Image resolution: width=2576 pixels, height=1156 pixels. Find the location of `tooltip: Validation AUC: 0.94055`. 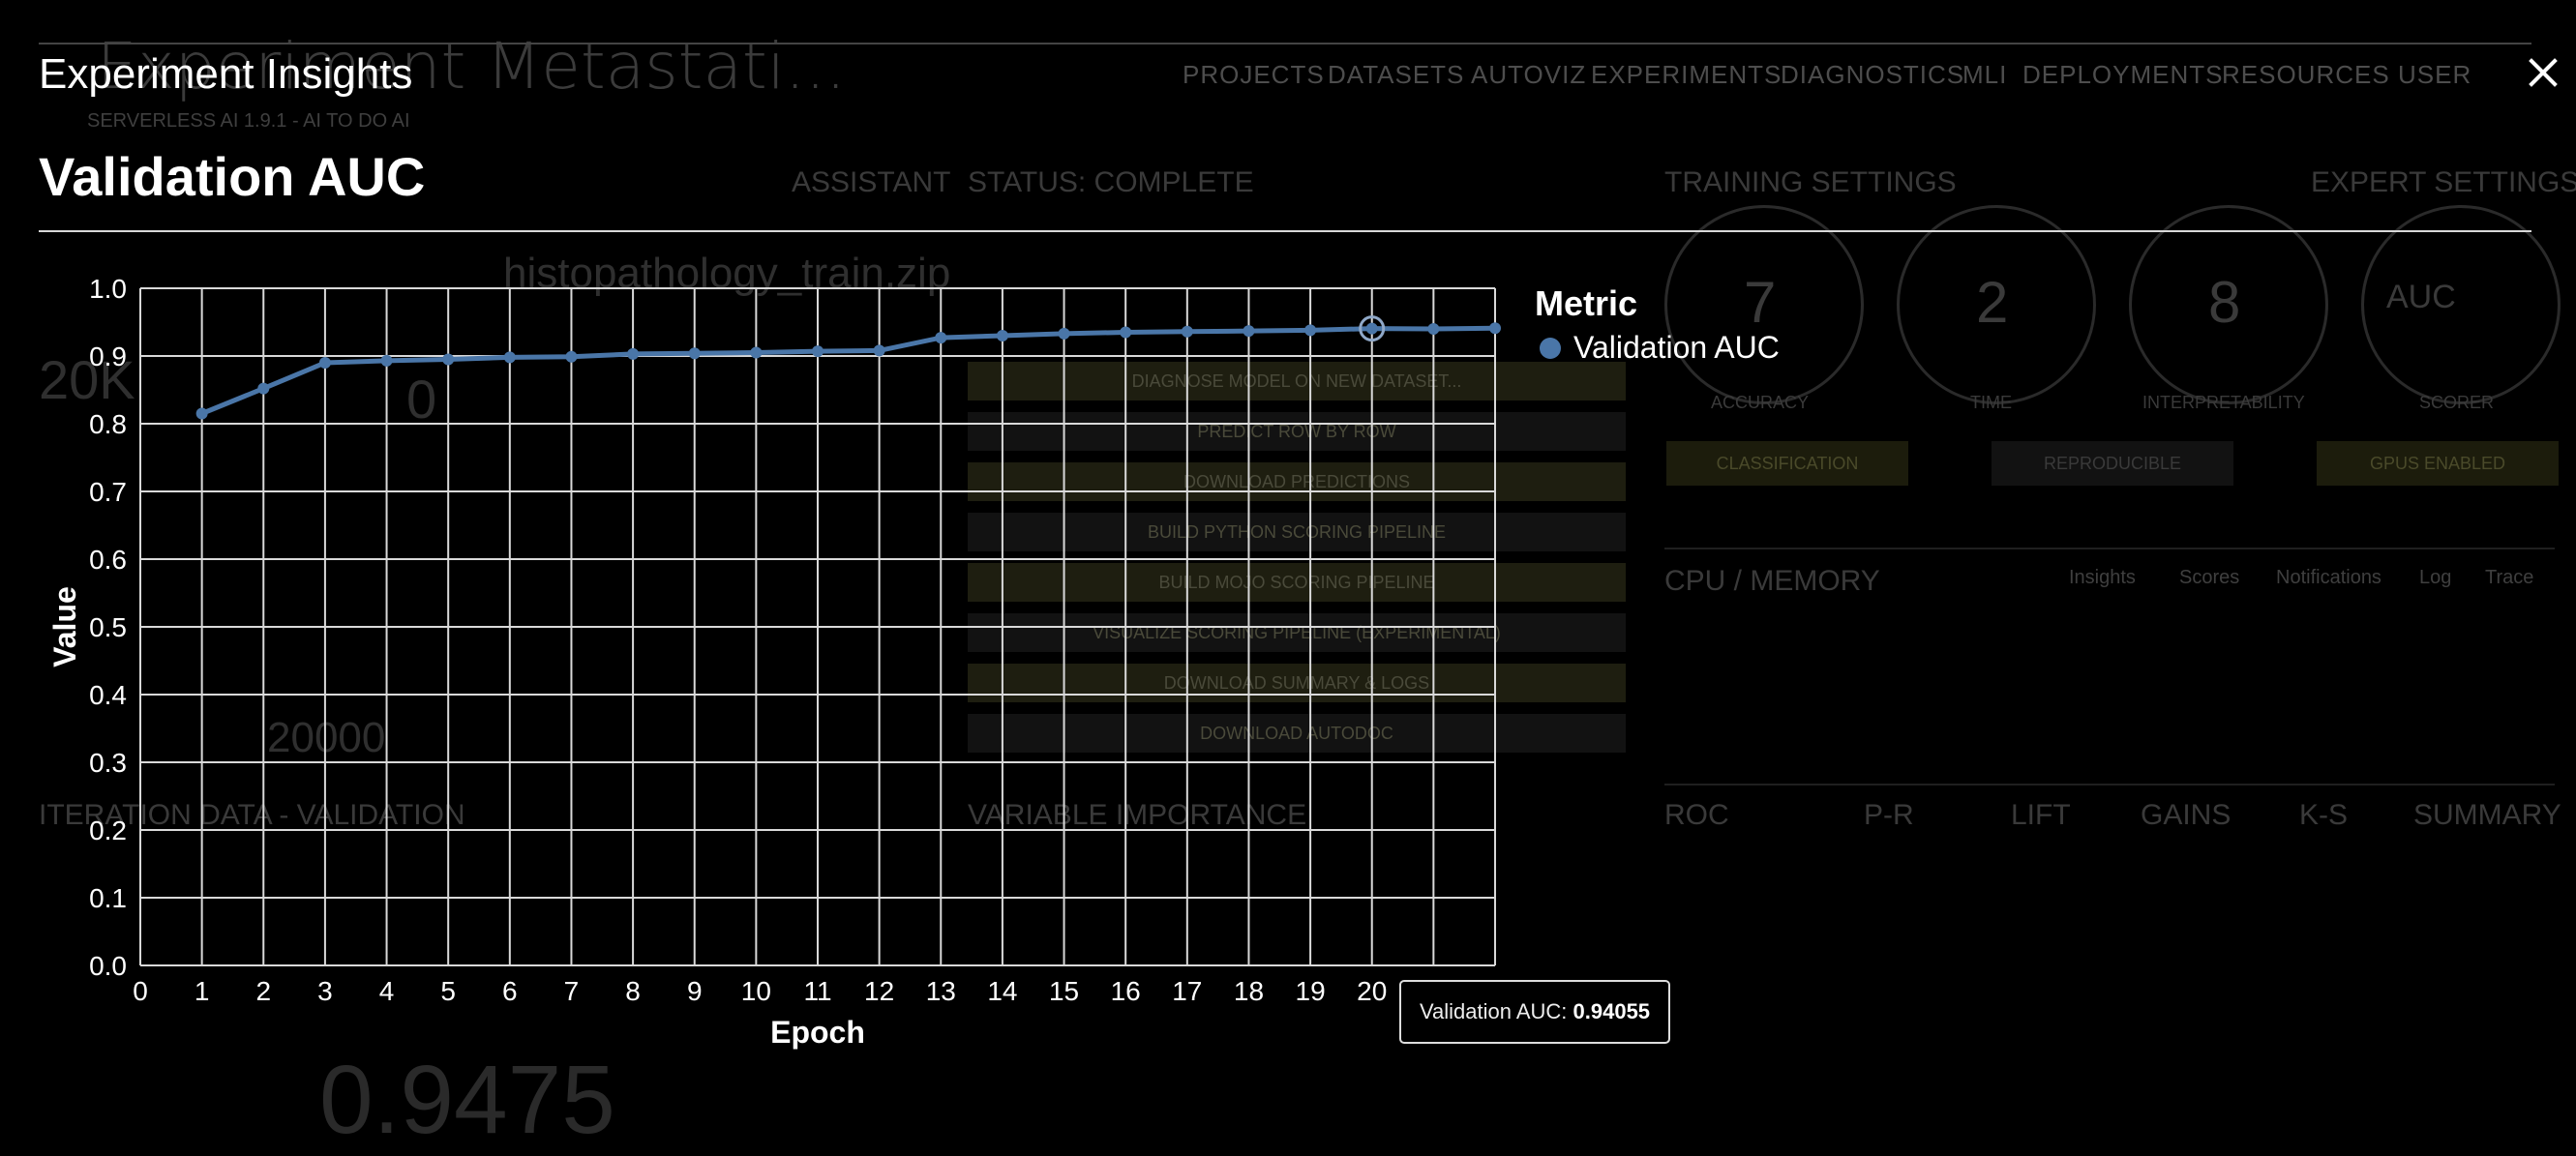

tooltip: Validation AUC: 0.94055 is located at coordinates (1534, 1012).